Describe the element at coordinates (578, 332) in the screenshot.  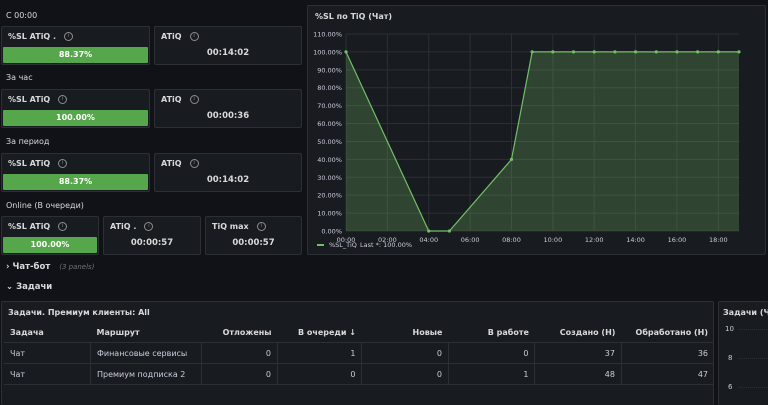
I see `col-header: Создано (Н)` at that location.